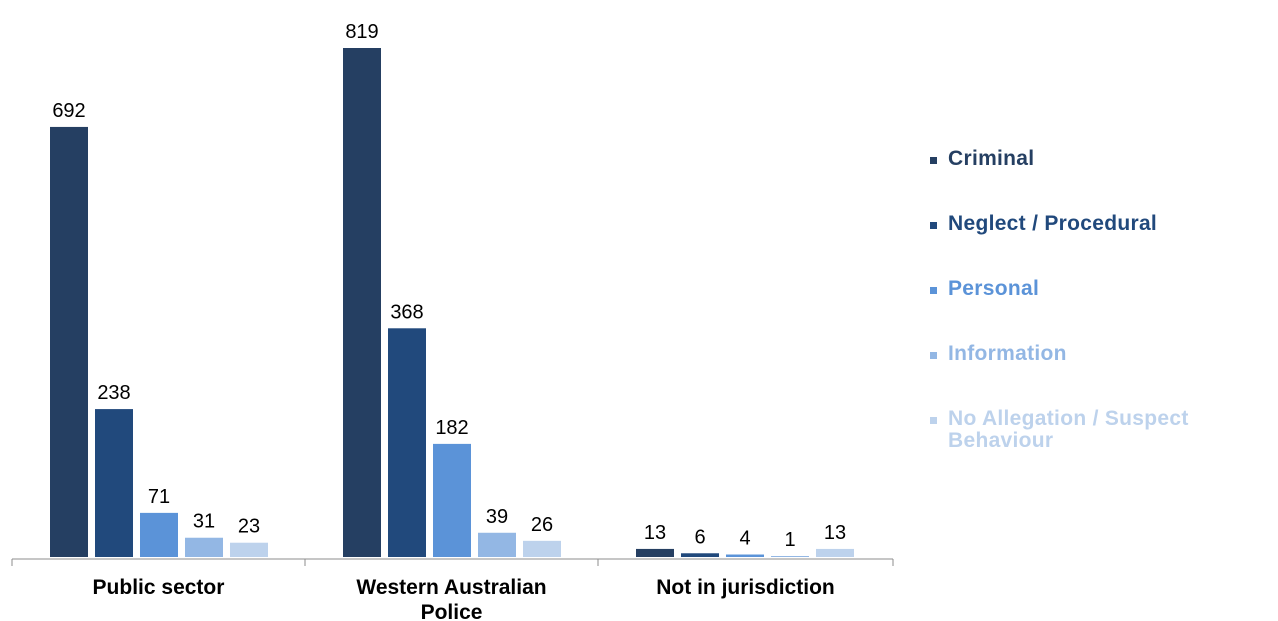  Describe the element at coordinates (451, 598) in the screenshot. I see `category-label: Western Australian Police` at that location.